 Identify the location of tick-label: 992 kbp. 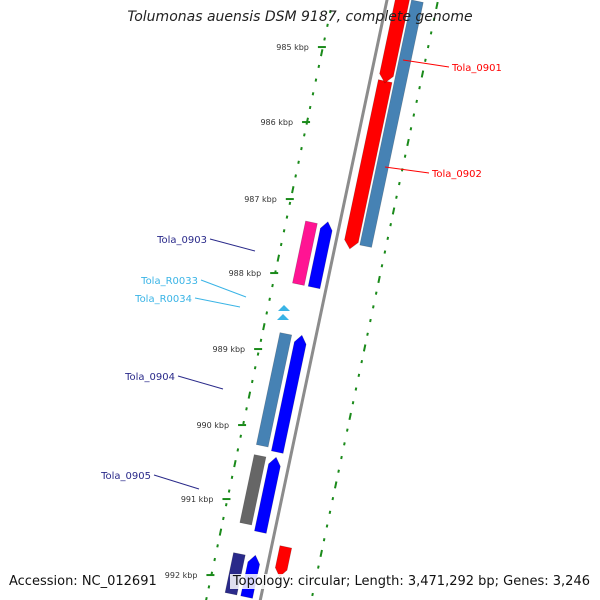
(181, 575).